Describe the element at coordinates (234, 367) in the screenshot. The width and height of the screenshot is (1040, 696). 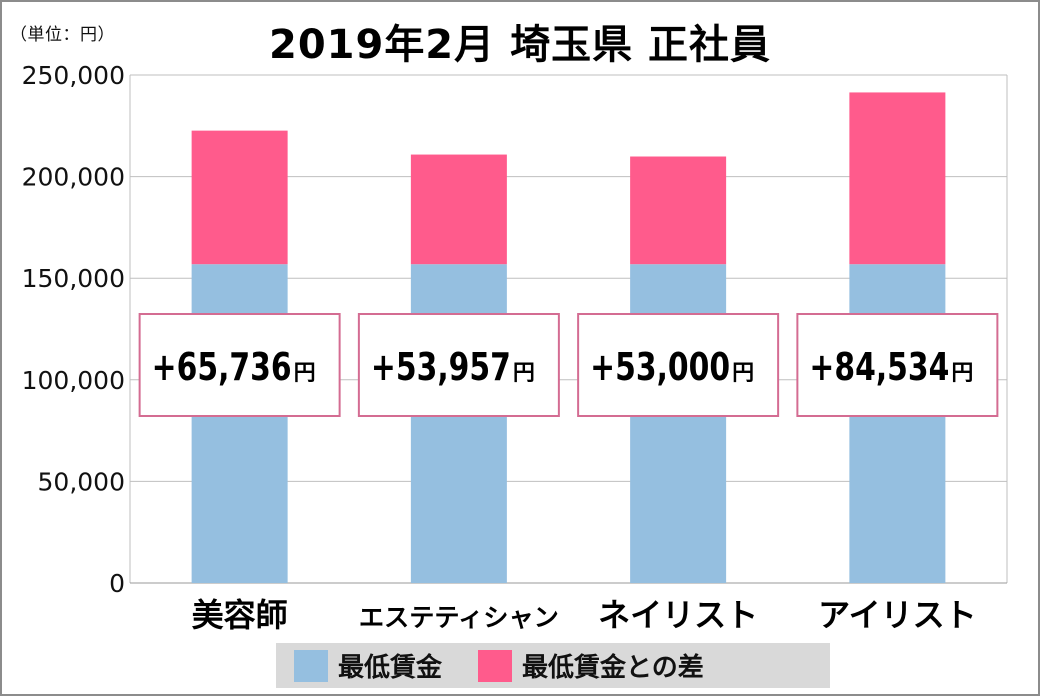
I see `data-label: +65,736円` at that location.